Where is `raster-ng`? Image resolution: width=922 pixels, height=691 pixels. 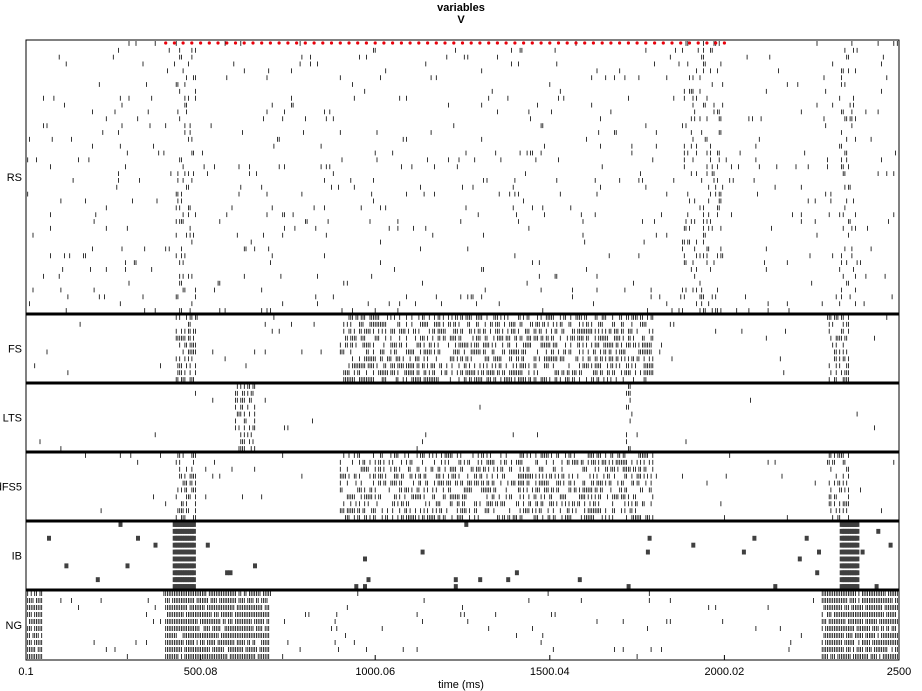 raster-ng is located at coordinates (461, 625).